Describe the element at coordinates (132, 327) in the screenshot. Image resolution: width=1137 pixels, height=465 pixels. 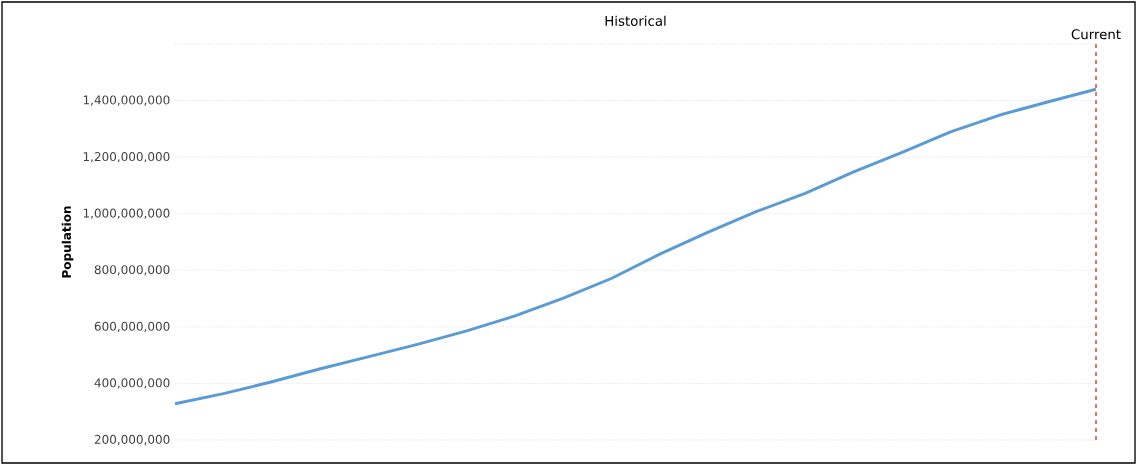
I see `y-tick-label: 600,000,000` at that location.